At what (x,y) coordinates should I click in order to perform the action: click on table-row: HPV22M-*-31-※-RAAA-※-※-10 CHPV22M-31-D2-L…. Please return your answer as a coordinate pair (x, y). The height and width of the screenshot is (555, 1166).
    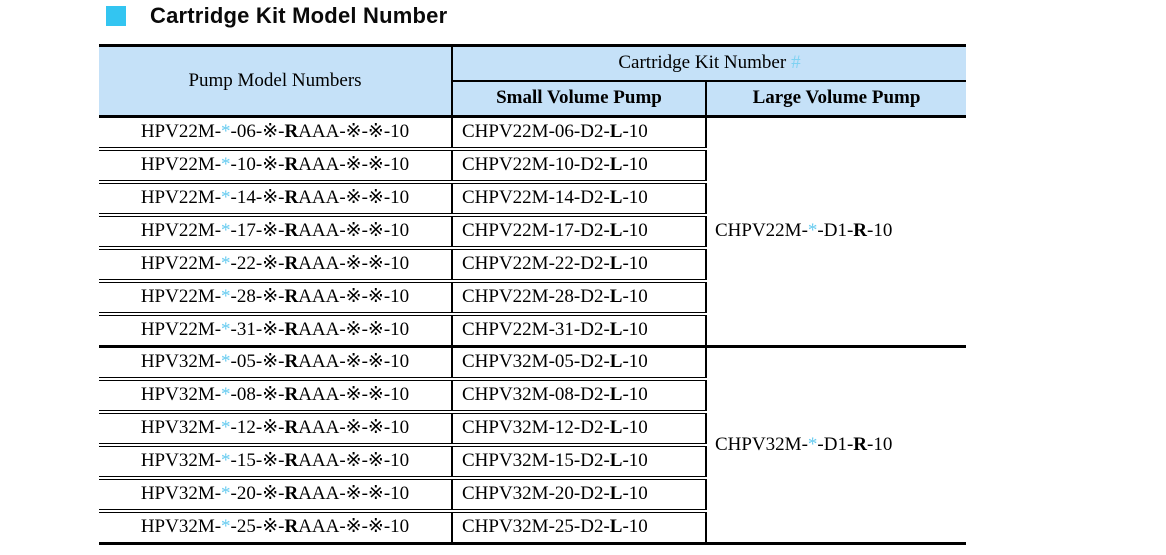
    Looking at the image, I should click on (532, 329).